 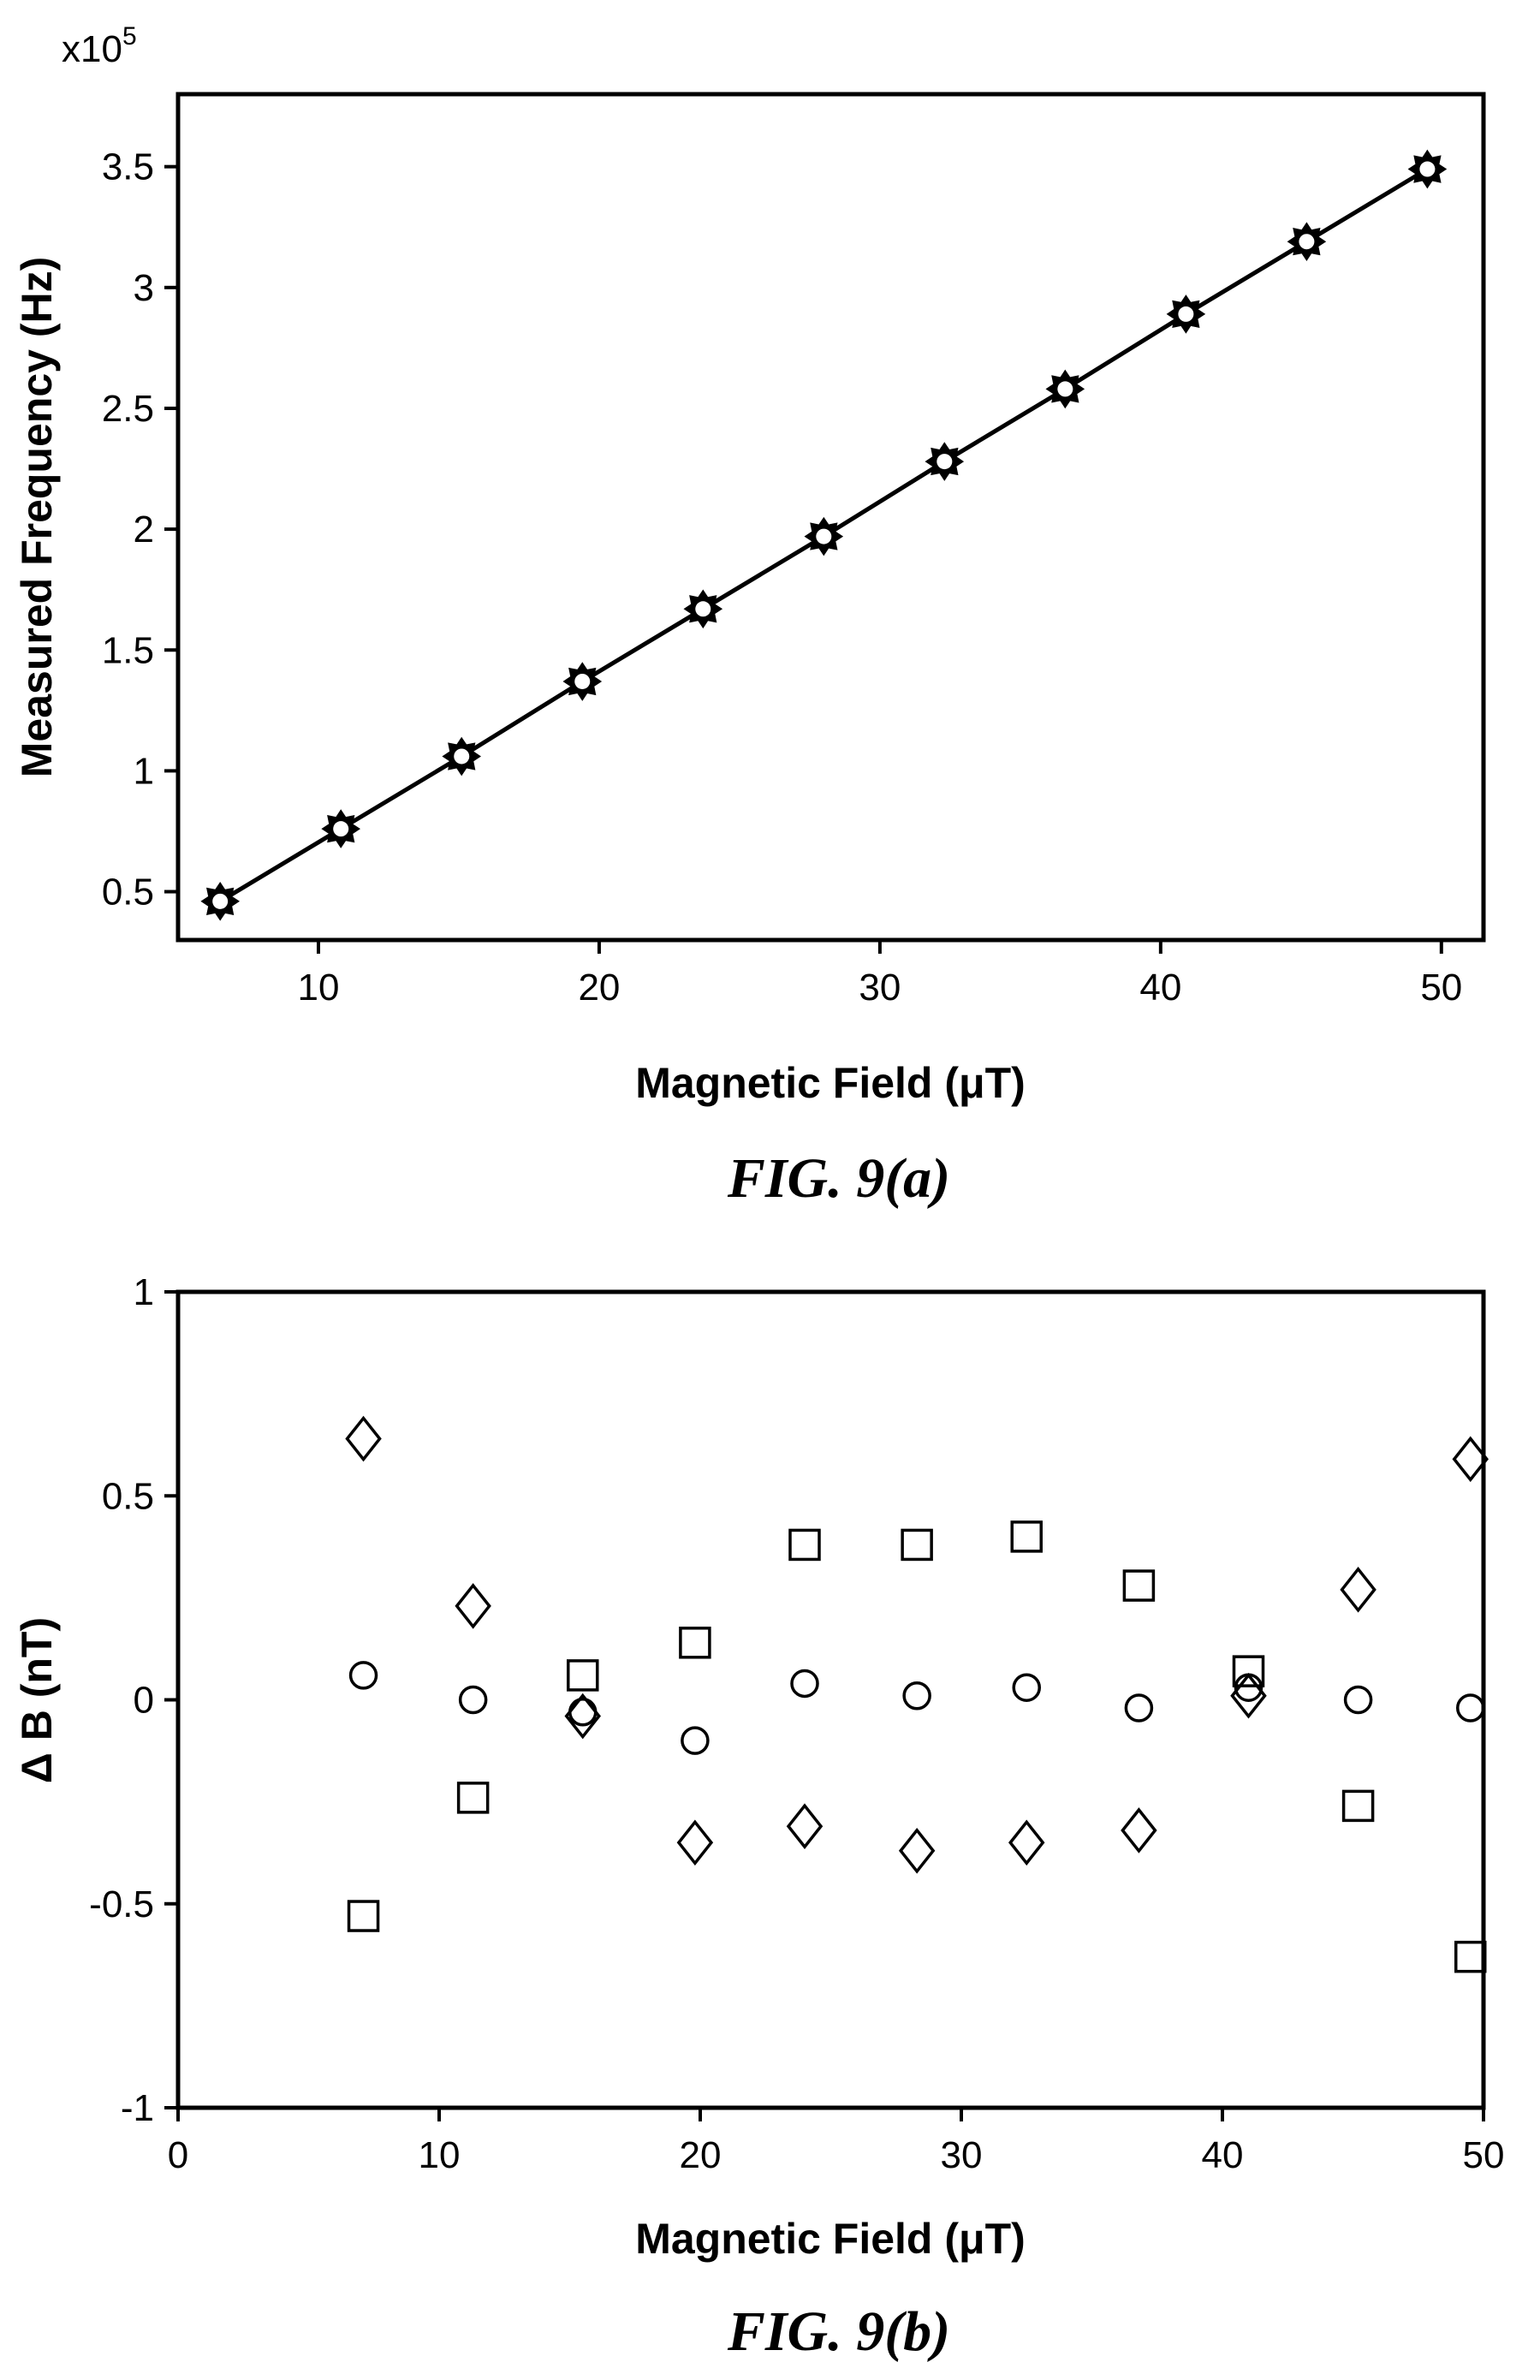 What do you see at coordinates (838, 2331) in the screenshot?
I see `figure-caption-9b: FIG. 9(b)` at bounding box center [838, 2331].